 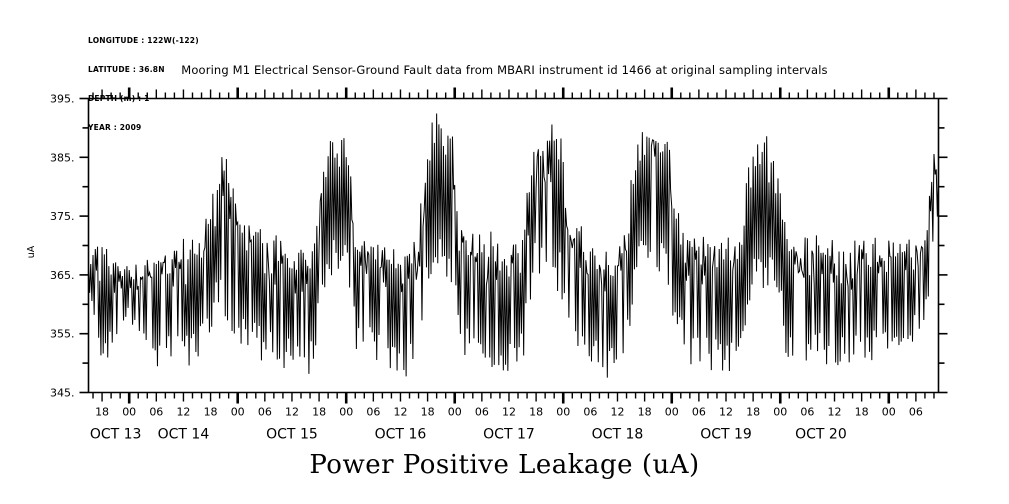 What do you see at coordinates (821, 435) in the screenshot?
I see `x-day-label: OCT 20` at bounding box center [821, 435].